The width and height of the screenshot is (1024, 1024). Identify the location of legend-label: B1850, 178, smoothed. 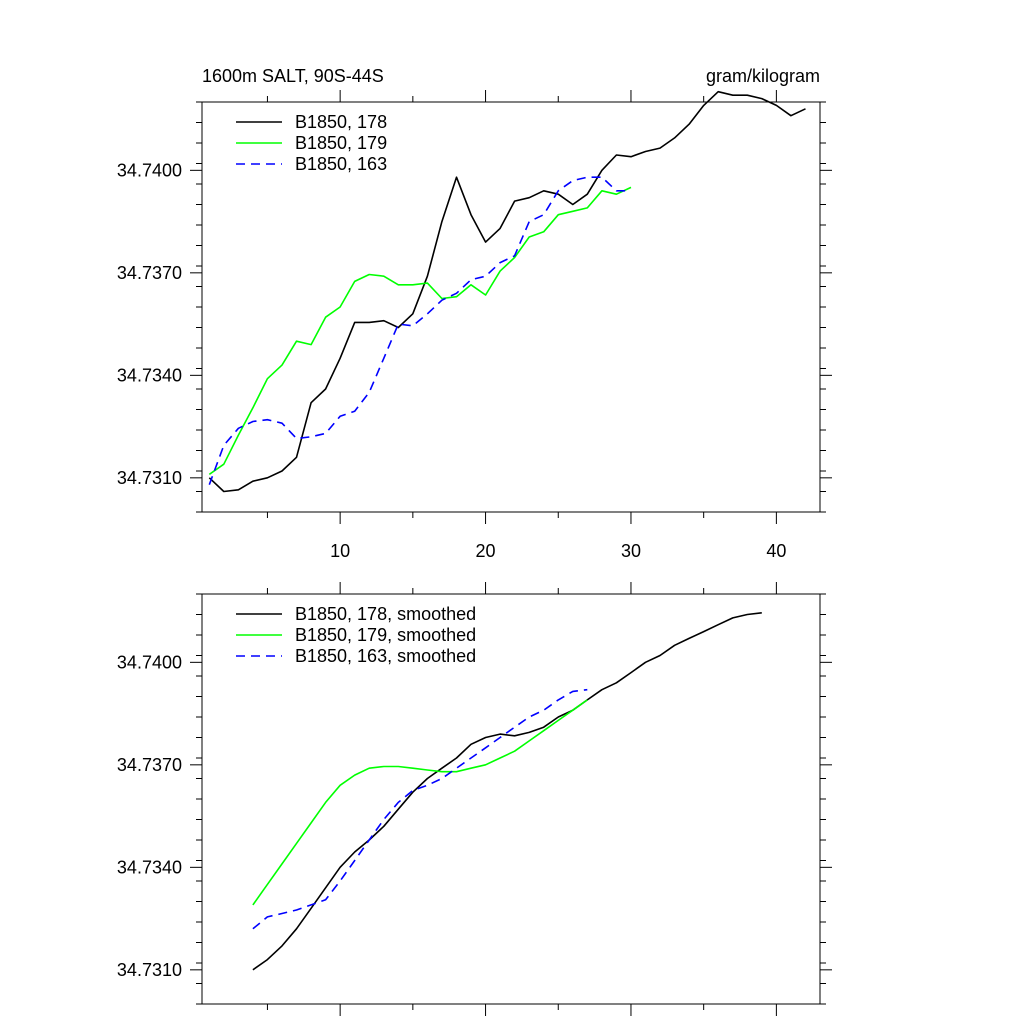
(385, 614).